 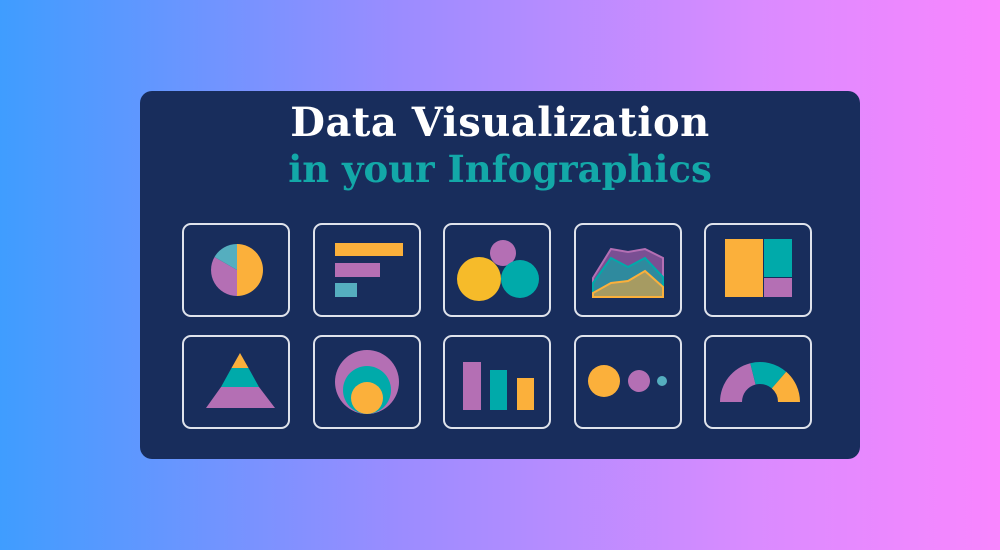 I want to click on tile-bubbles, so click(x=497, y=270).